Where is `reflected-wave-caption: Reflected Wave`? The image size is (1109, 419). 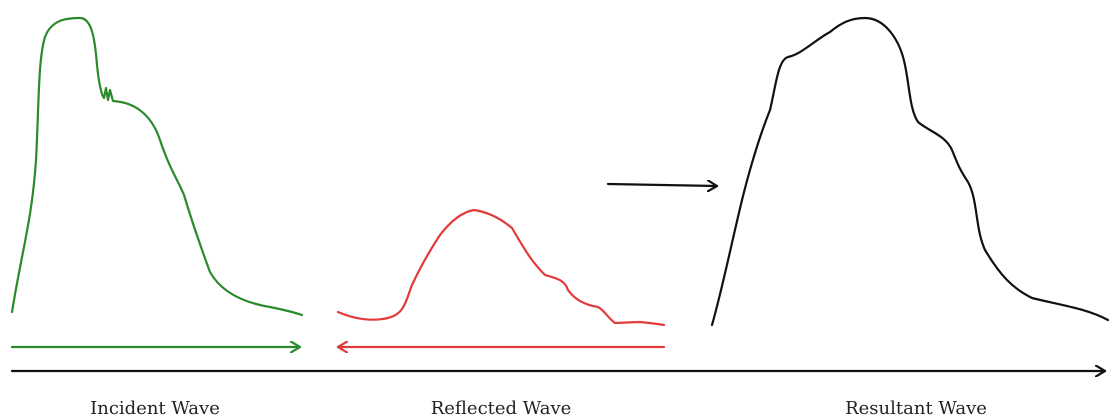
reflected-wave-caption: Reflected Wave is located at coordinates (501, 408).